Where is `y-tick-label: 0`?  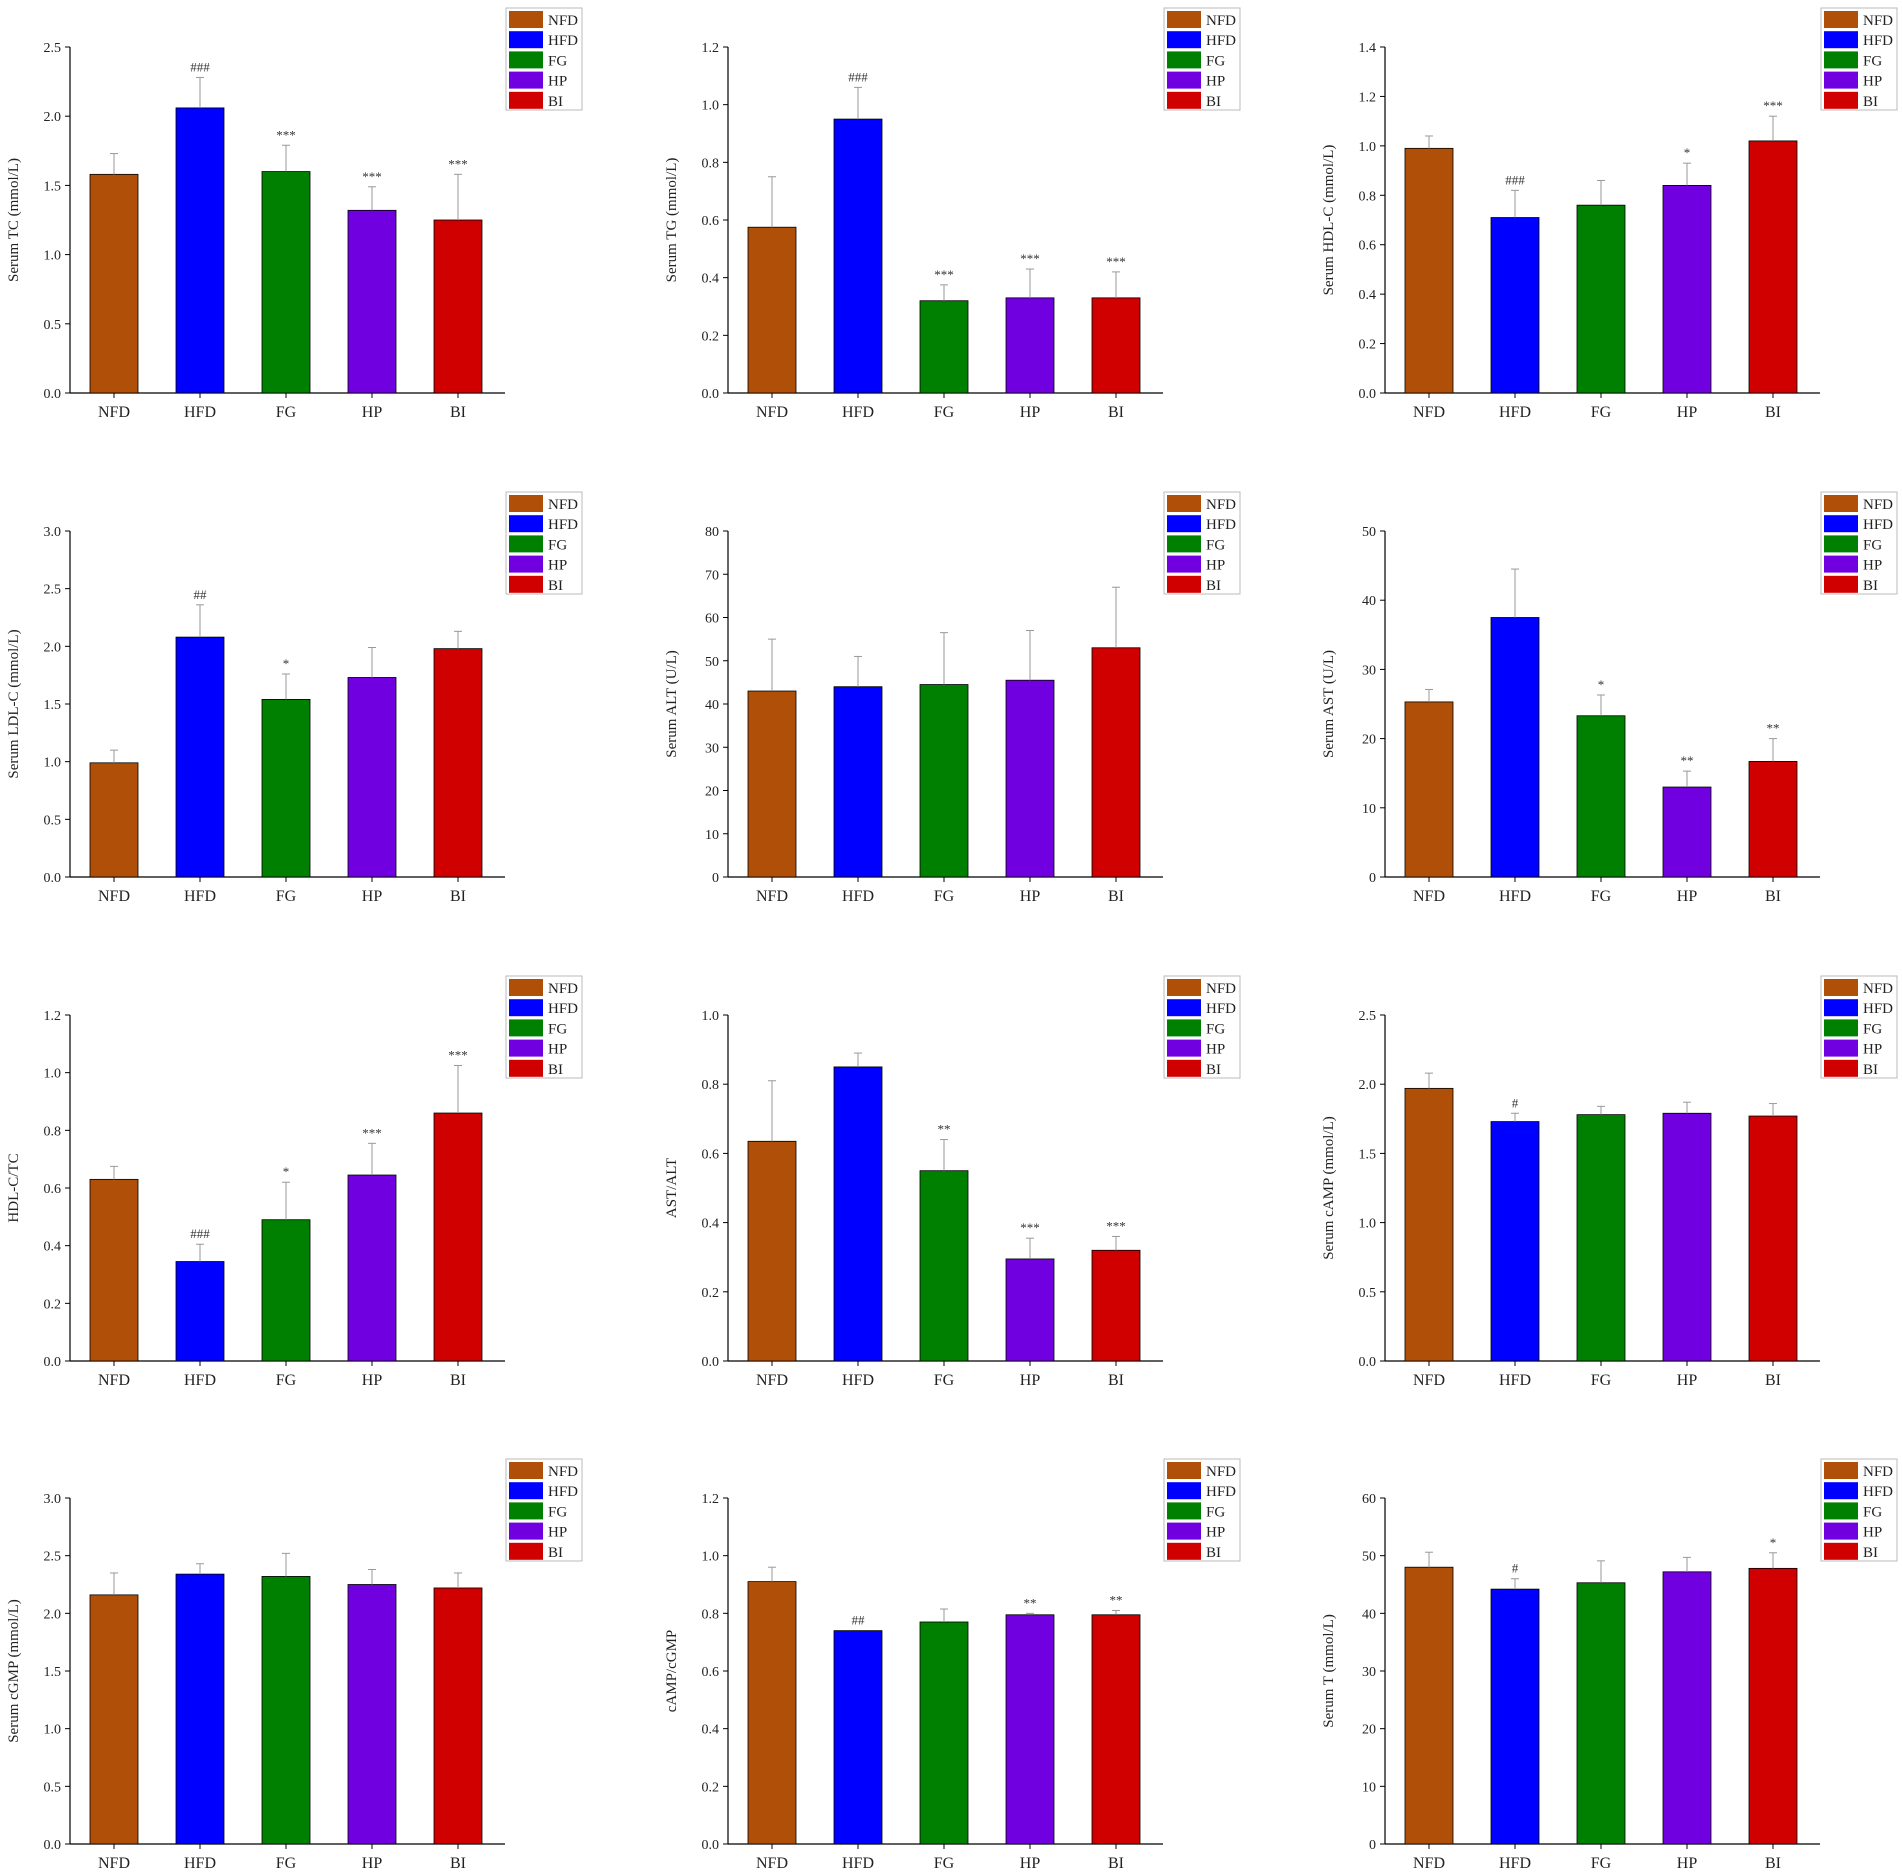 y-tick-label: 0 is located at coordinates (715, 878).